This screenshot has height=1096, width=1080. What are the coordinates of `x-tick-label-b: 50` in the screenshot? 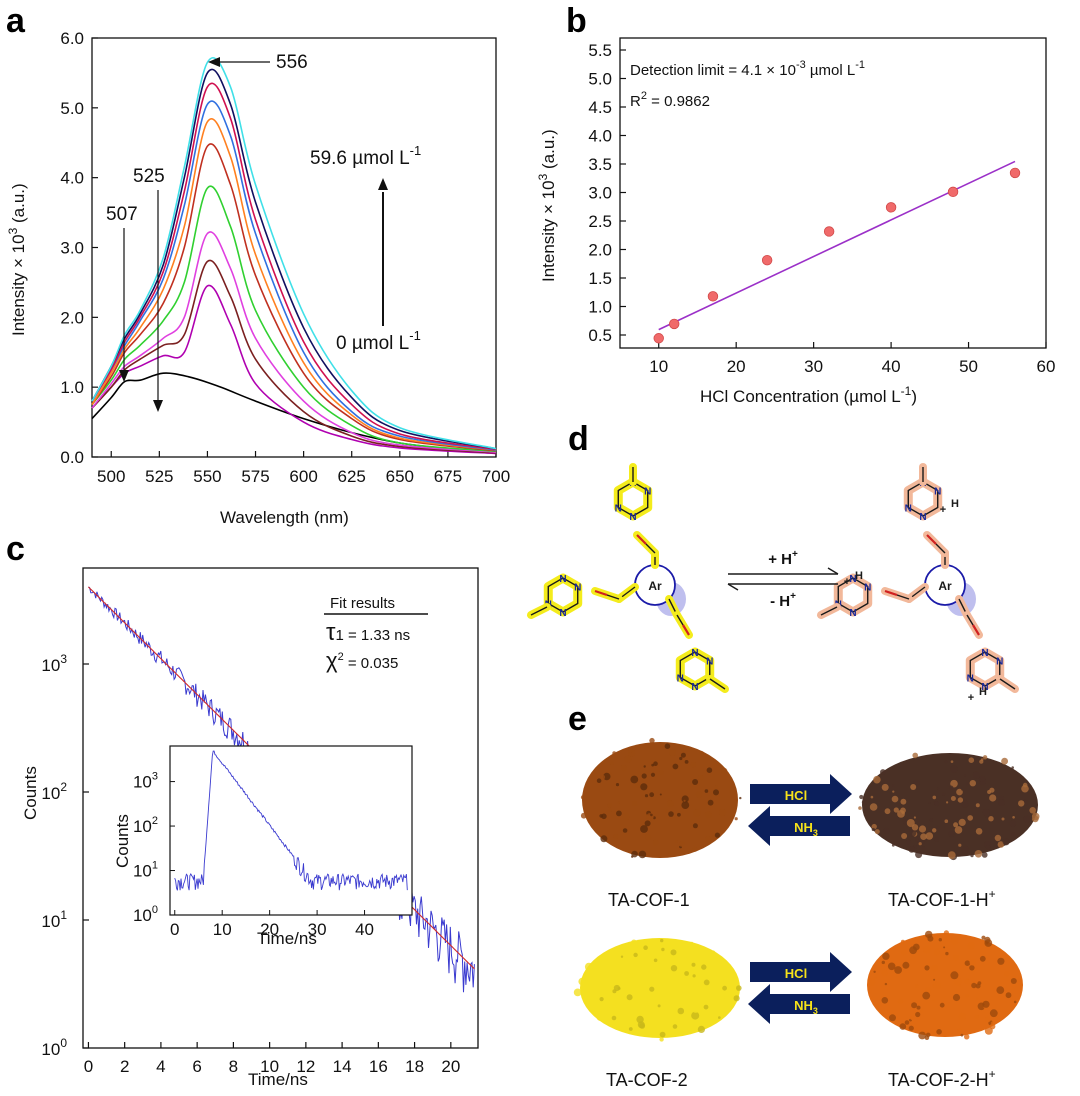 It's located at (968, 366).